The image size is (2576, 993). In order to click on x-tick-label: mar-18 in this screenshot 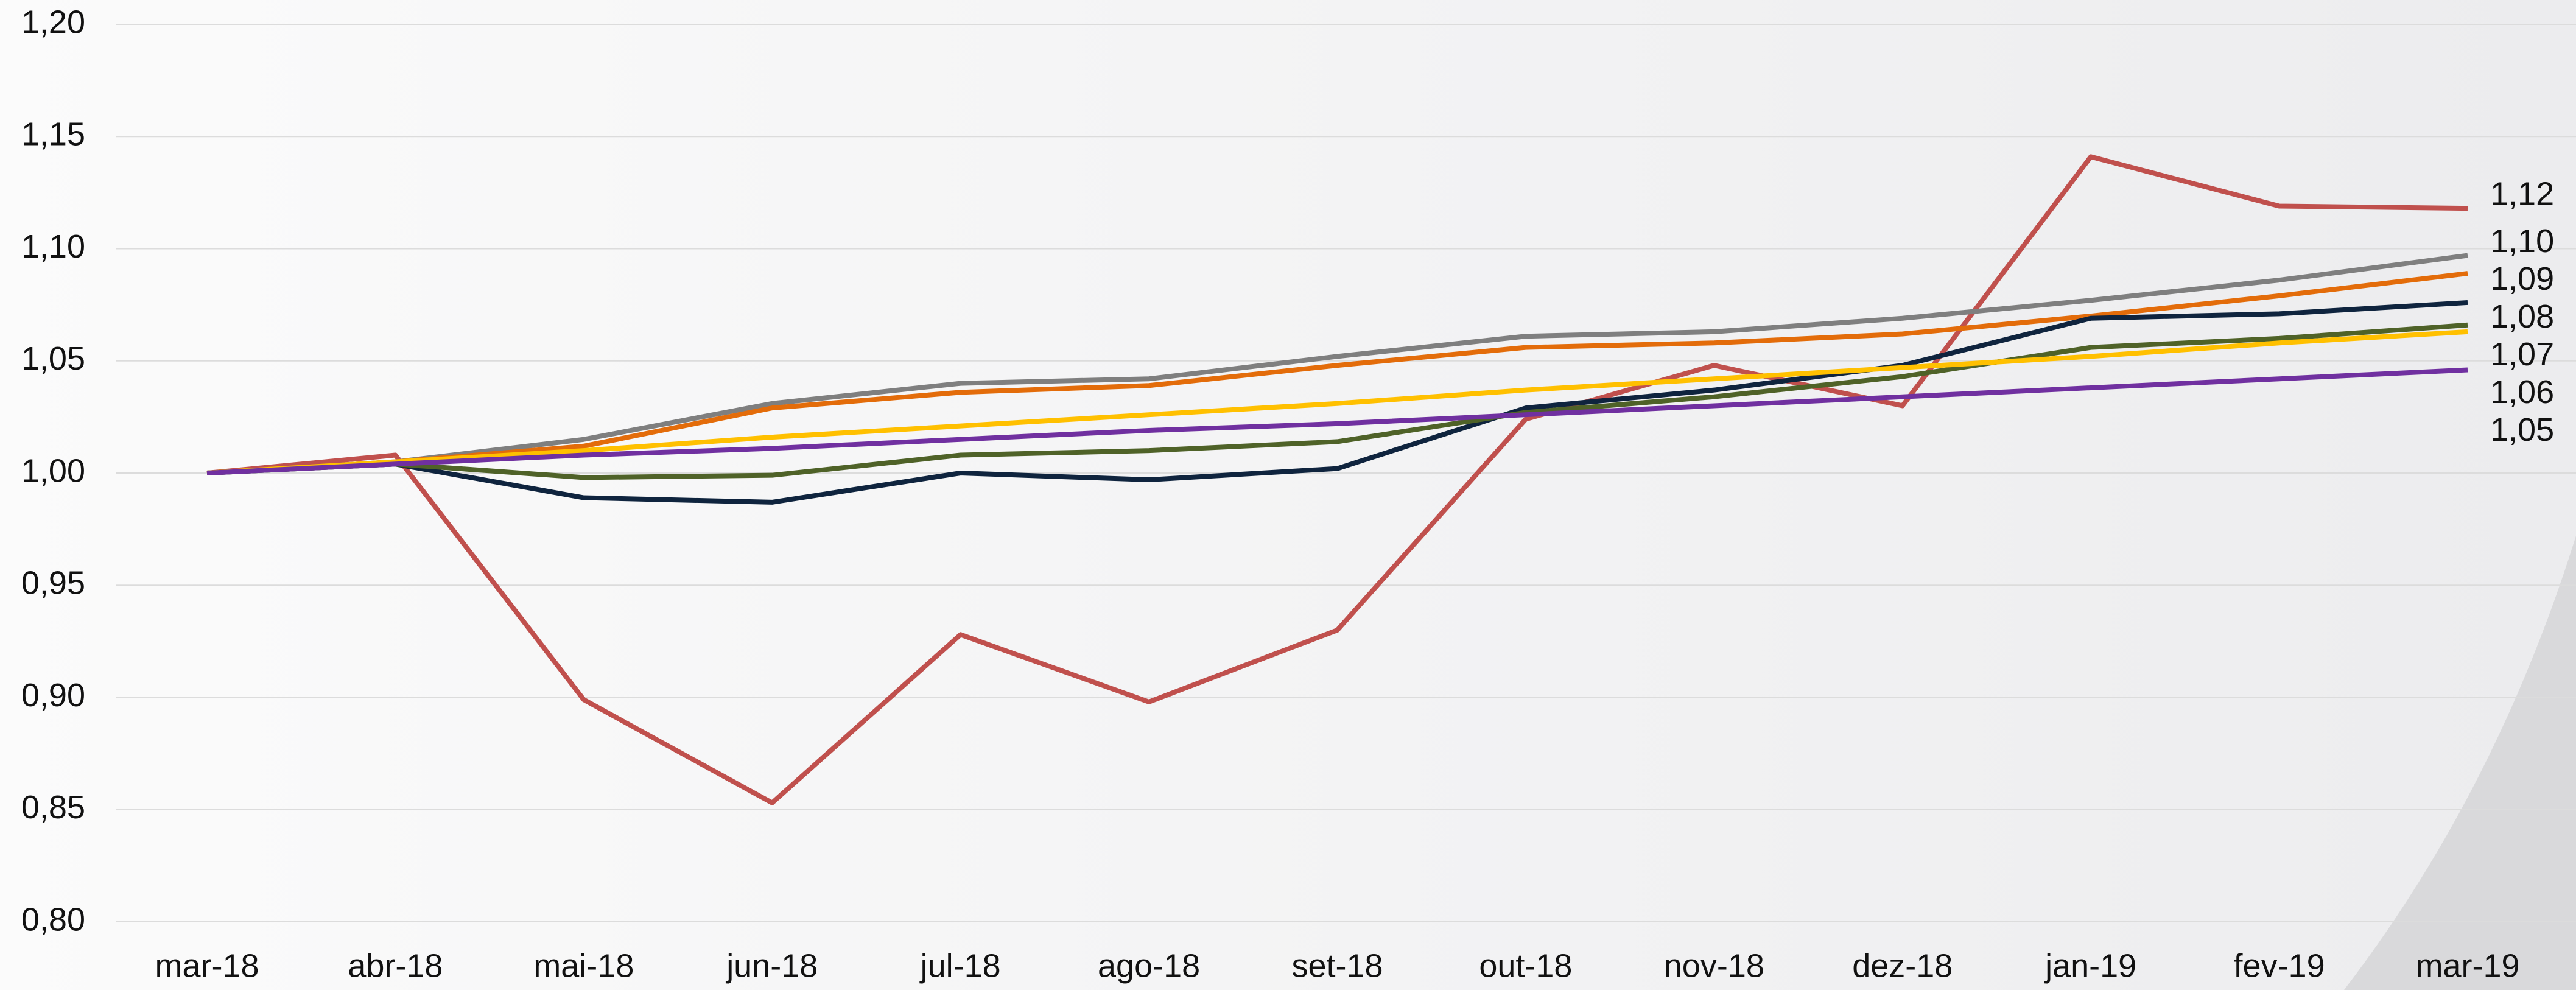, I will do `click(207, 965)`.